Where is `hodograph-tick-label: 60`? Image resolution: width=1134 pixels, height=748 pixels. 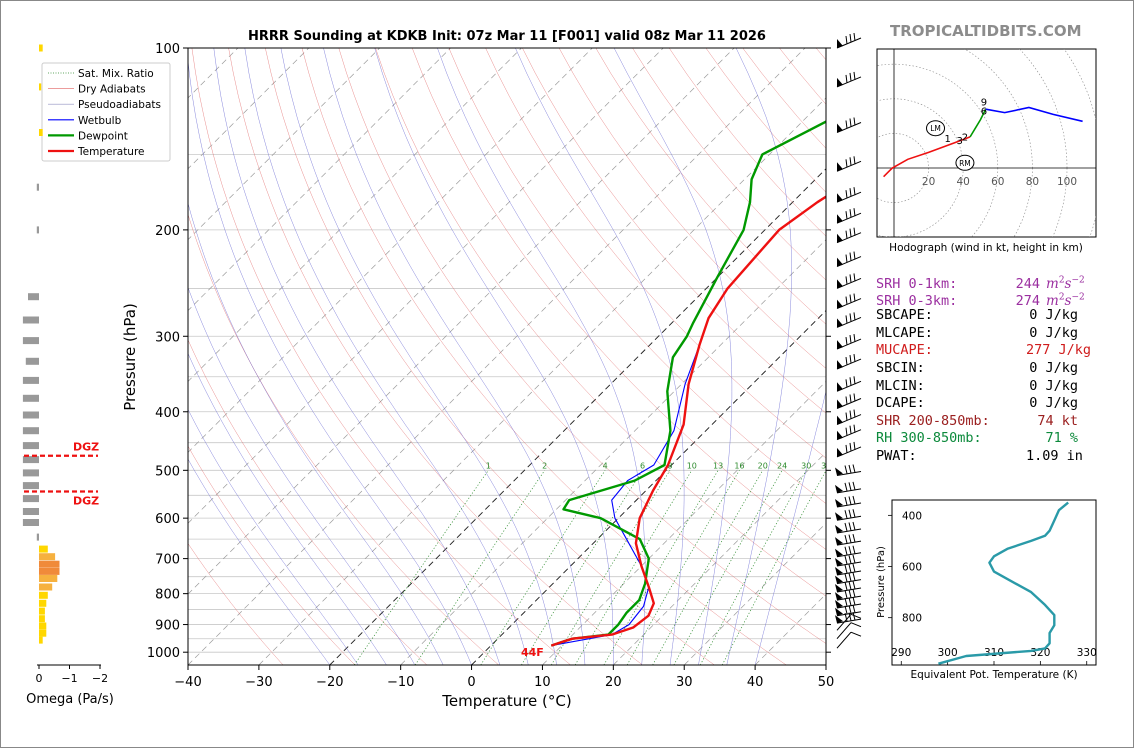
hodograph-tick-label: 60 is located at coordinates (997, 182).